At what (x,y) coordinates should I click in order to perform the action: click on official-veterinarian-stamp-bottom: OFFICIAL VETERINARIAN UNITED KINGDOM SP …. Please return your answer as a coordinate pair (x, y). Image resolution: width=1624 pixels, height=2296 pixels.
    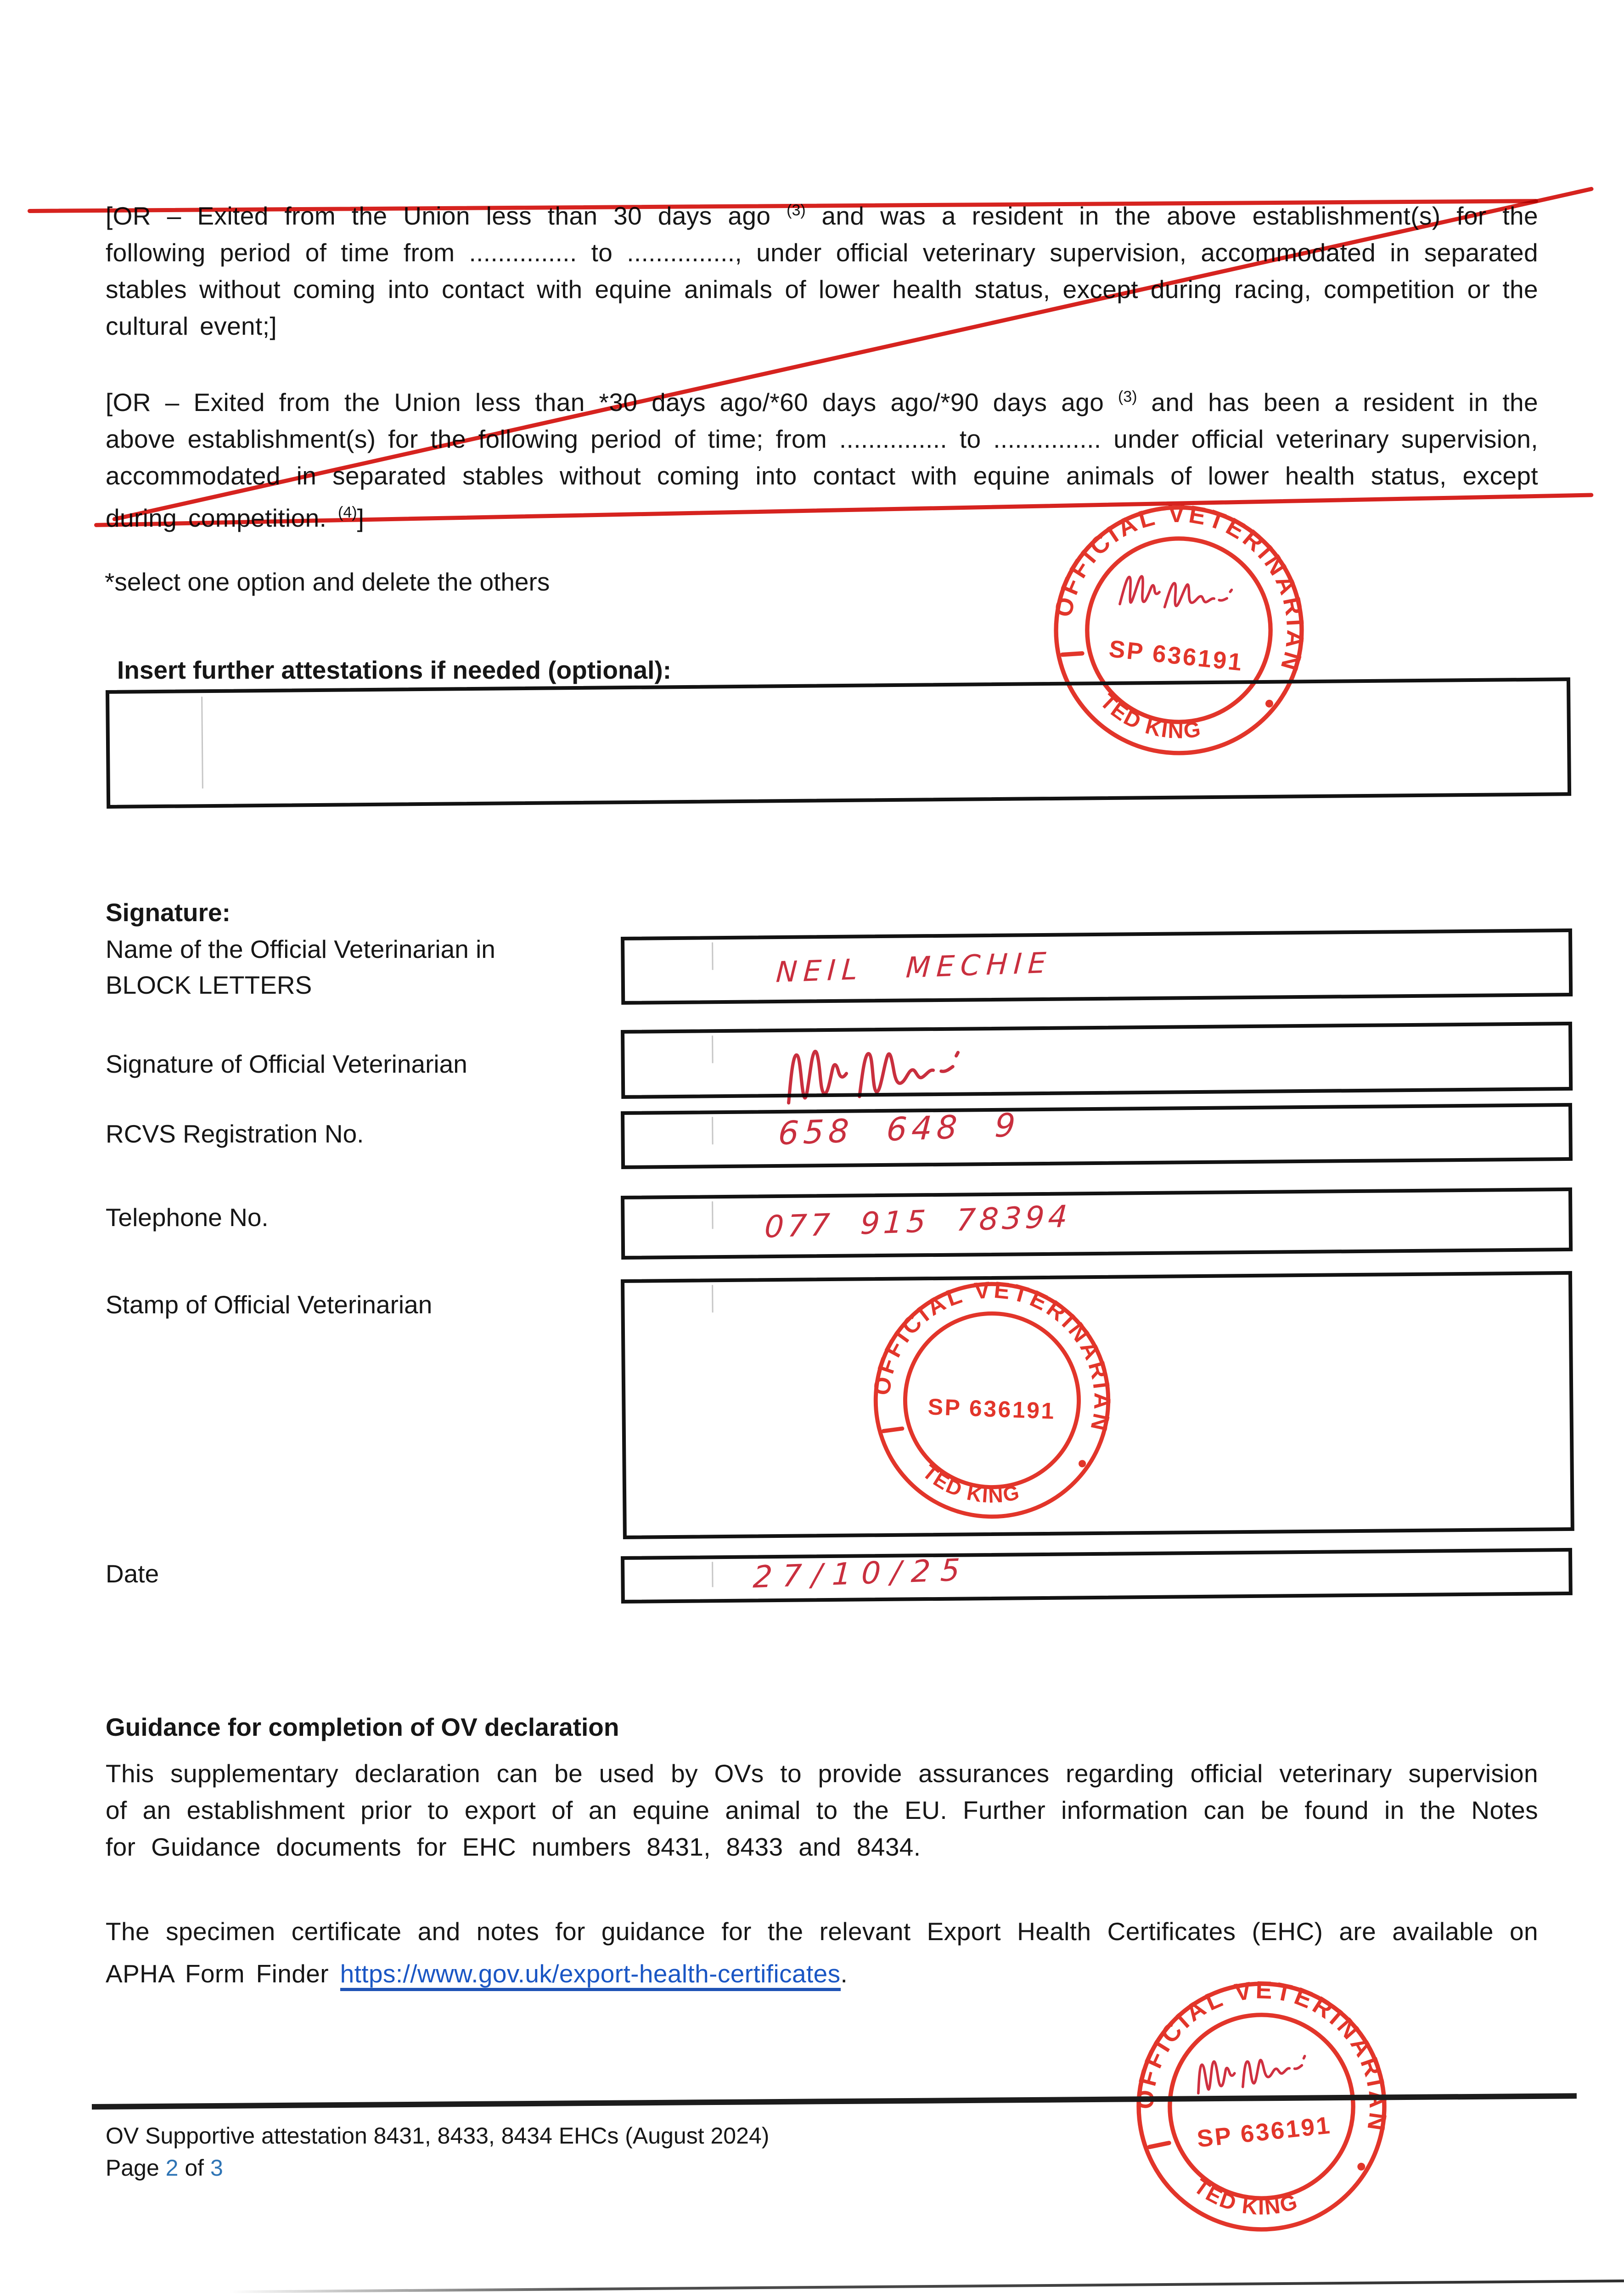
    Looking at the image, I should click on (1261, 2098).